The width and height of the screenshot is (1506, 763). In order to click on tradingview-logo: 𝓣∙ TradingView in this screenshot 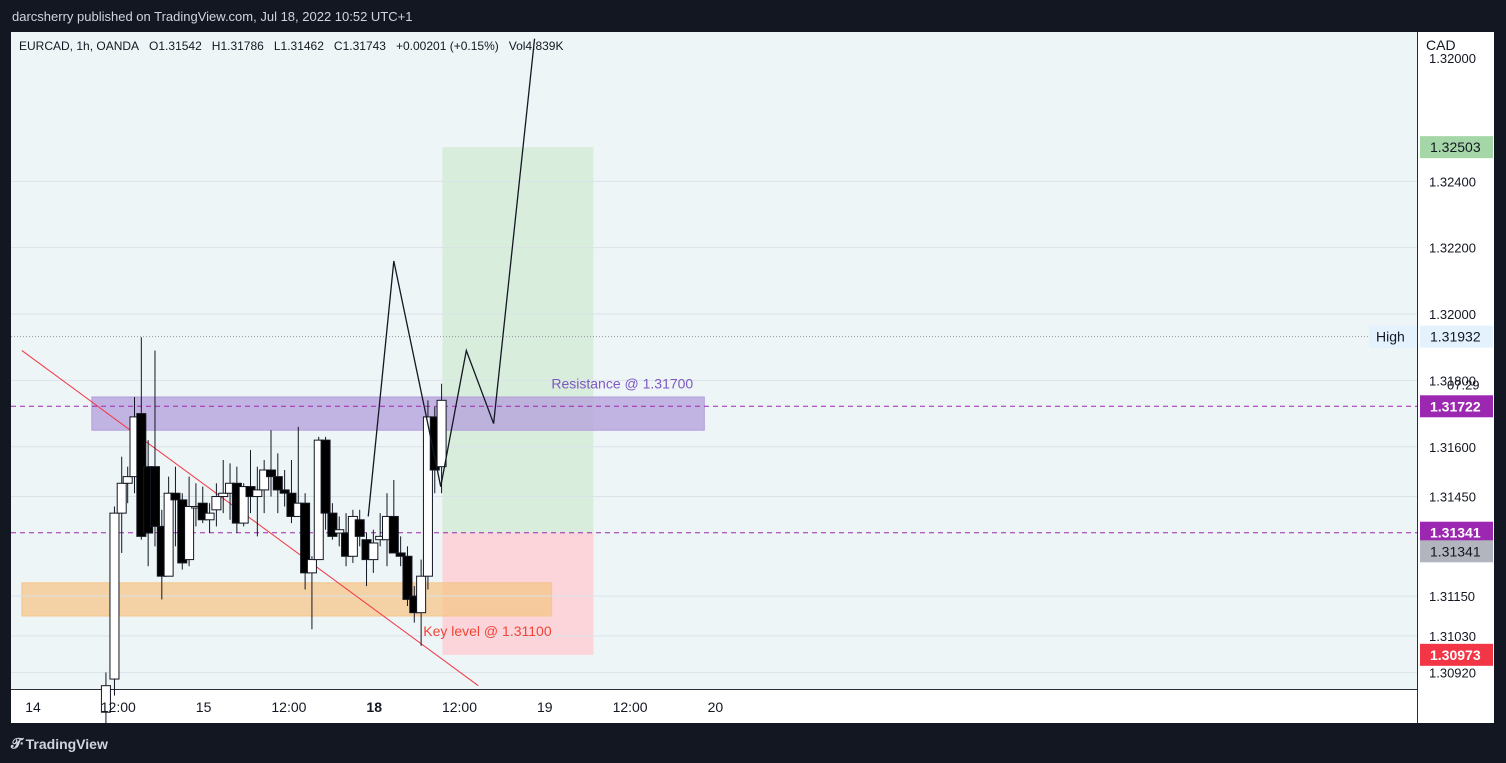, I will do `click(59, 743)`.